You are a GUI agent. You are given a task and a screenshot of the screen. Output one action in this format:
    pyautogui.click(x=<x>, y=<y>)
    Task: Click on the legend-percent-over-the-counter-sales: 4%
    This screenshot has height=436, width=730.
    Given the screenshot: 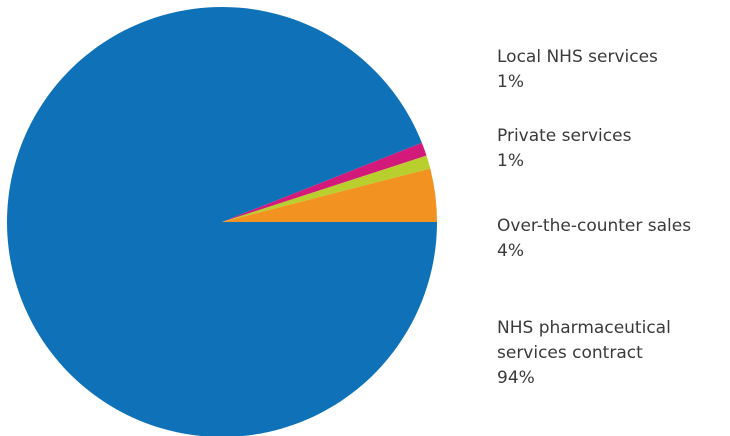 What is the action you would take?
    pyautogui.click(x=510, y=251)
    